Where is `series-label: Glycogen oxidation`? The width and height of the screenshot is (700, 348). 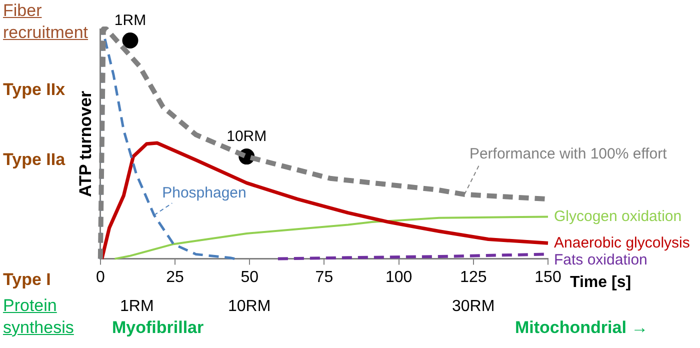 series-label: Glycogen oxidation is located at coordinates (618, 216).